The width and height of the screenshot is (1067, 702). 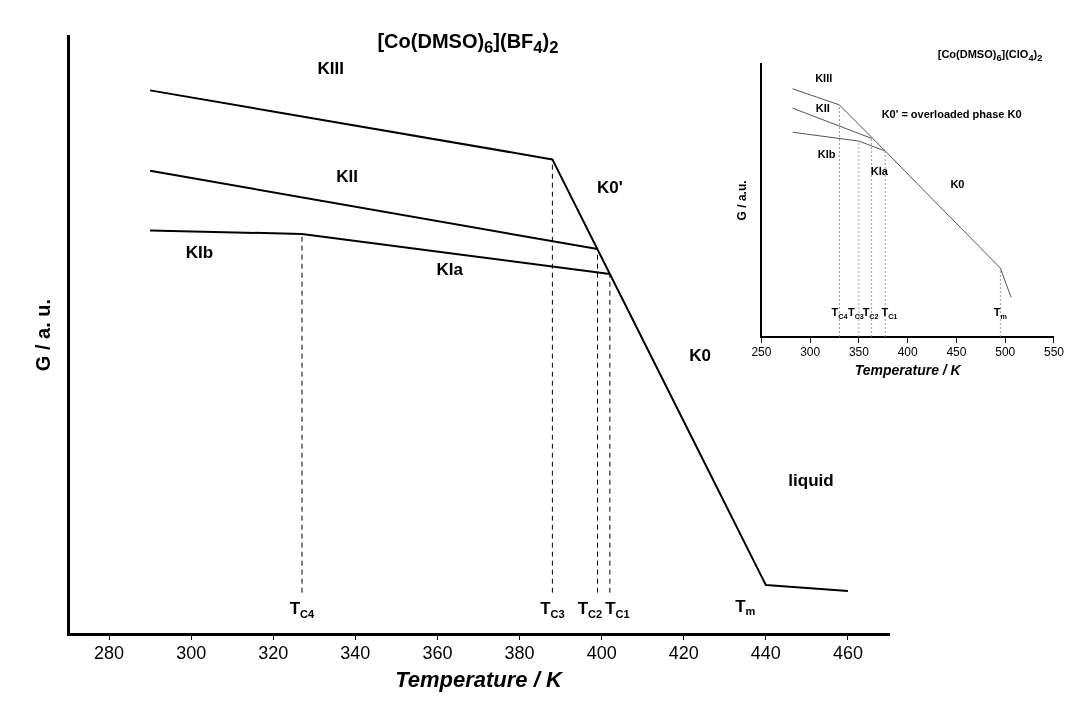 What do you see at coordinates (761, 352) in the screenshot?
I see `x-tick-label: 250` at bounding box center [761, 352].